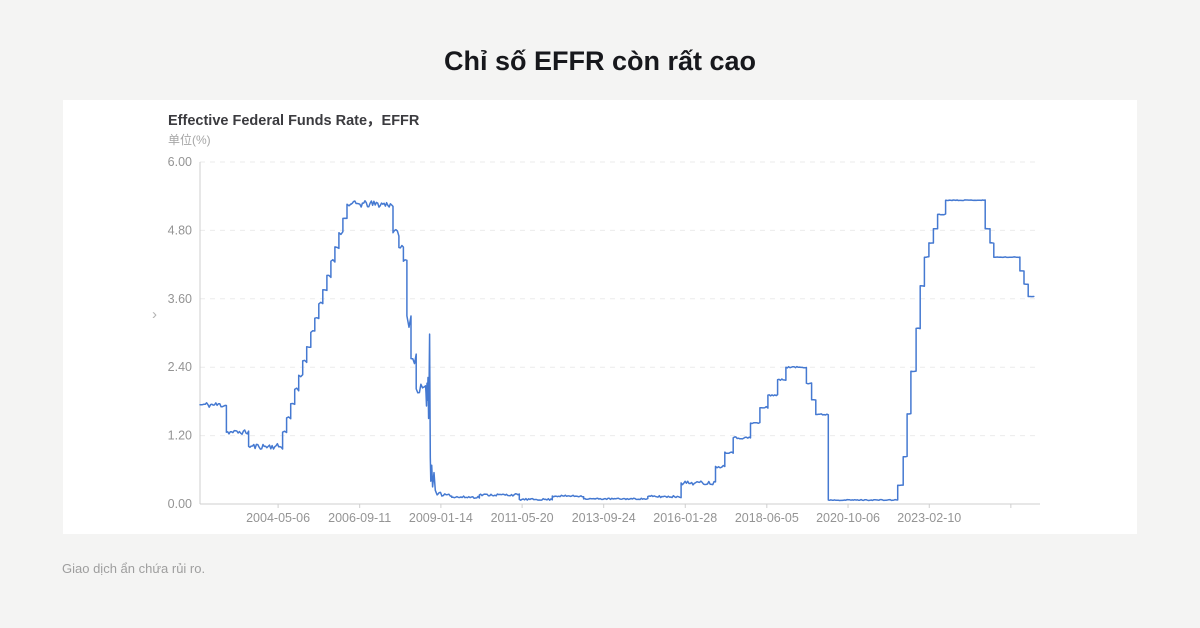 This screenshot has height=628, width=1200. What do you see at coordinates (154, 314) in the screenshot?
I see `chevron-right-icon: ›` at bounding box center [154, 314].